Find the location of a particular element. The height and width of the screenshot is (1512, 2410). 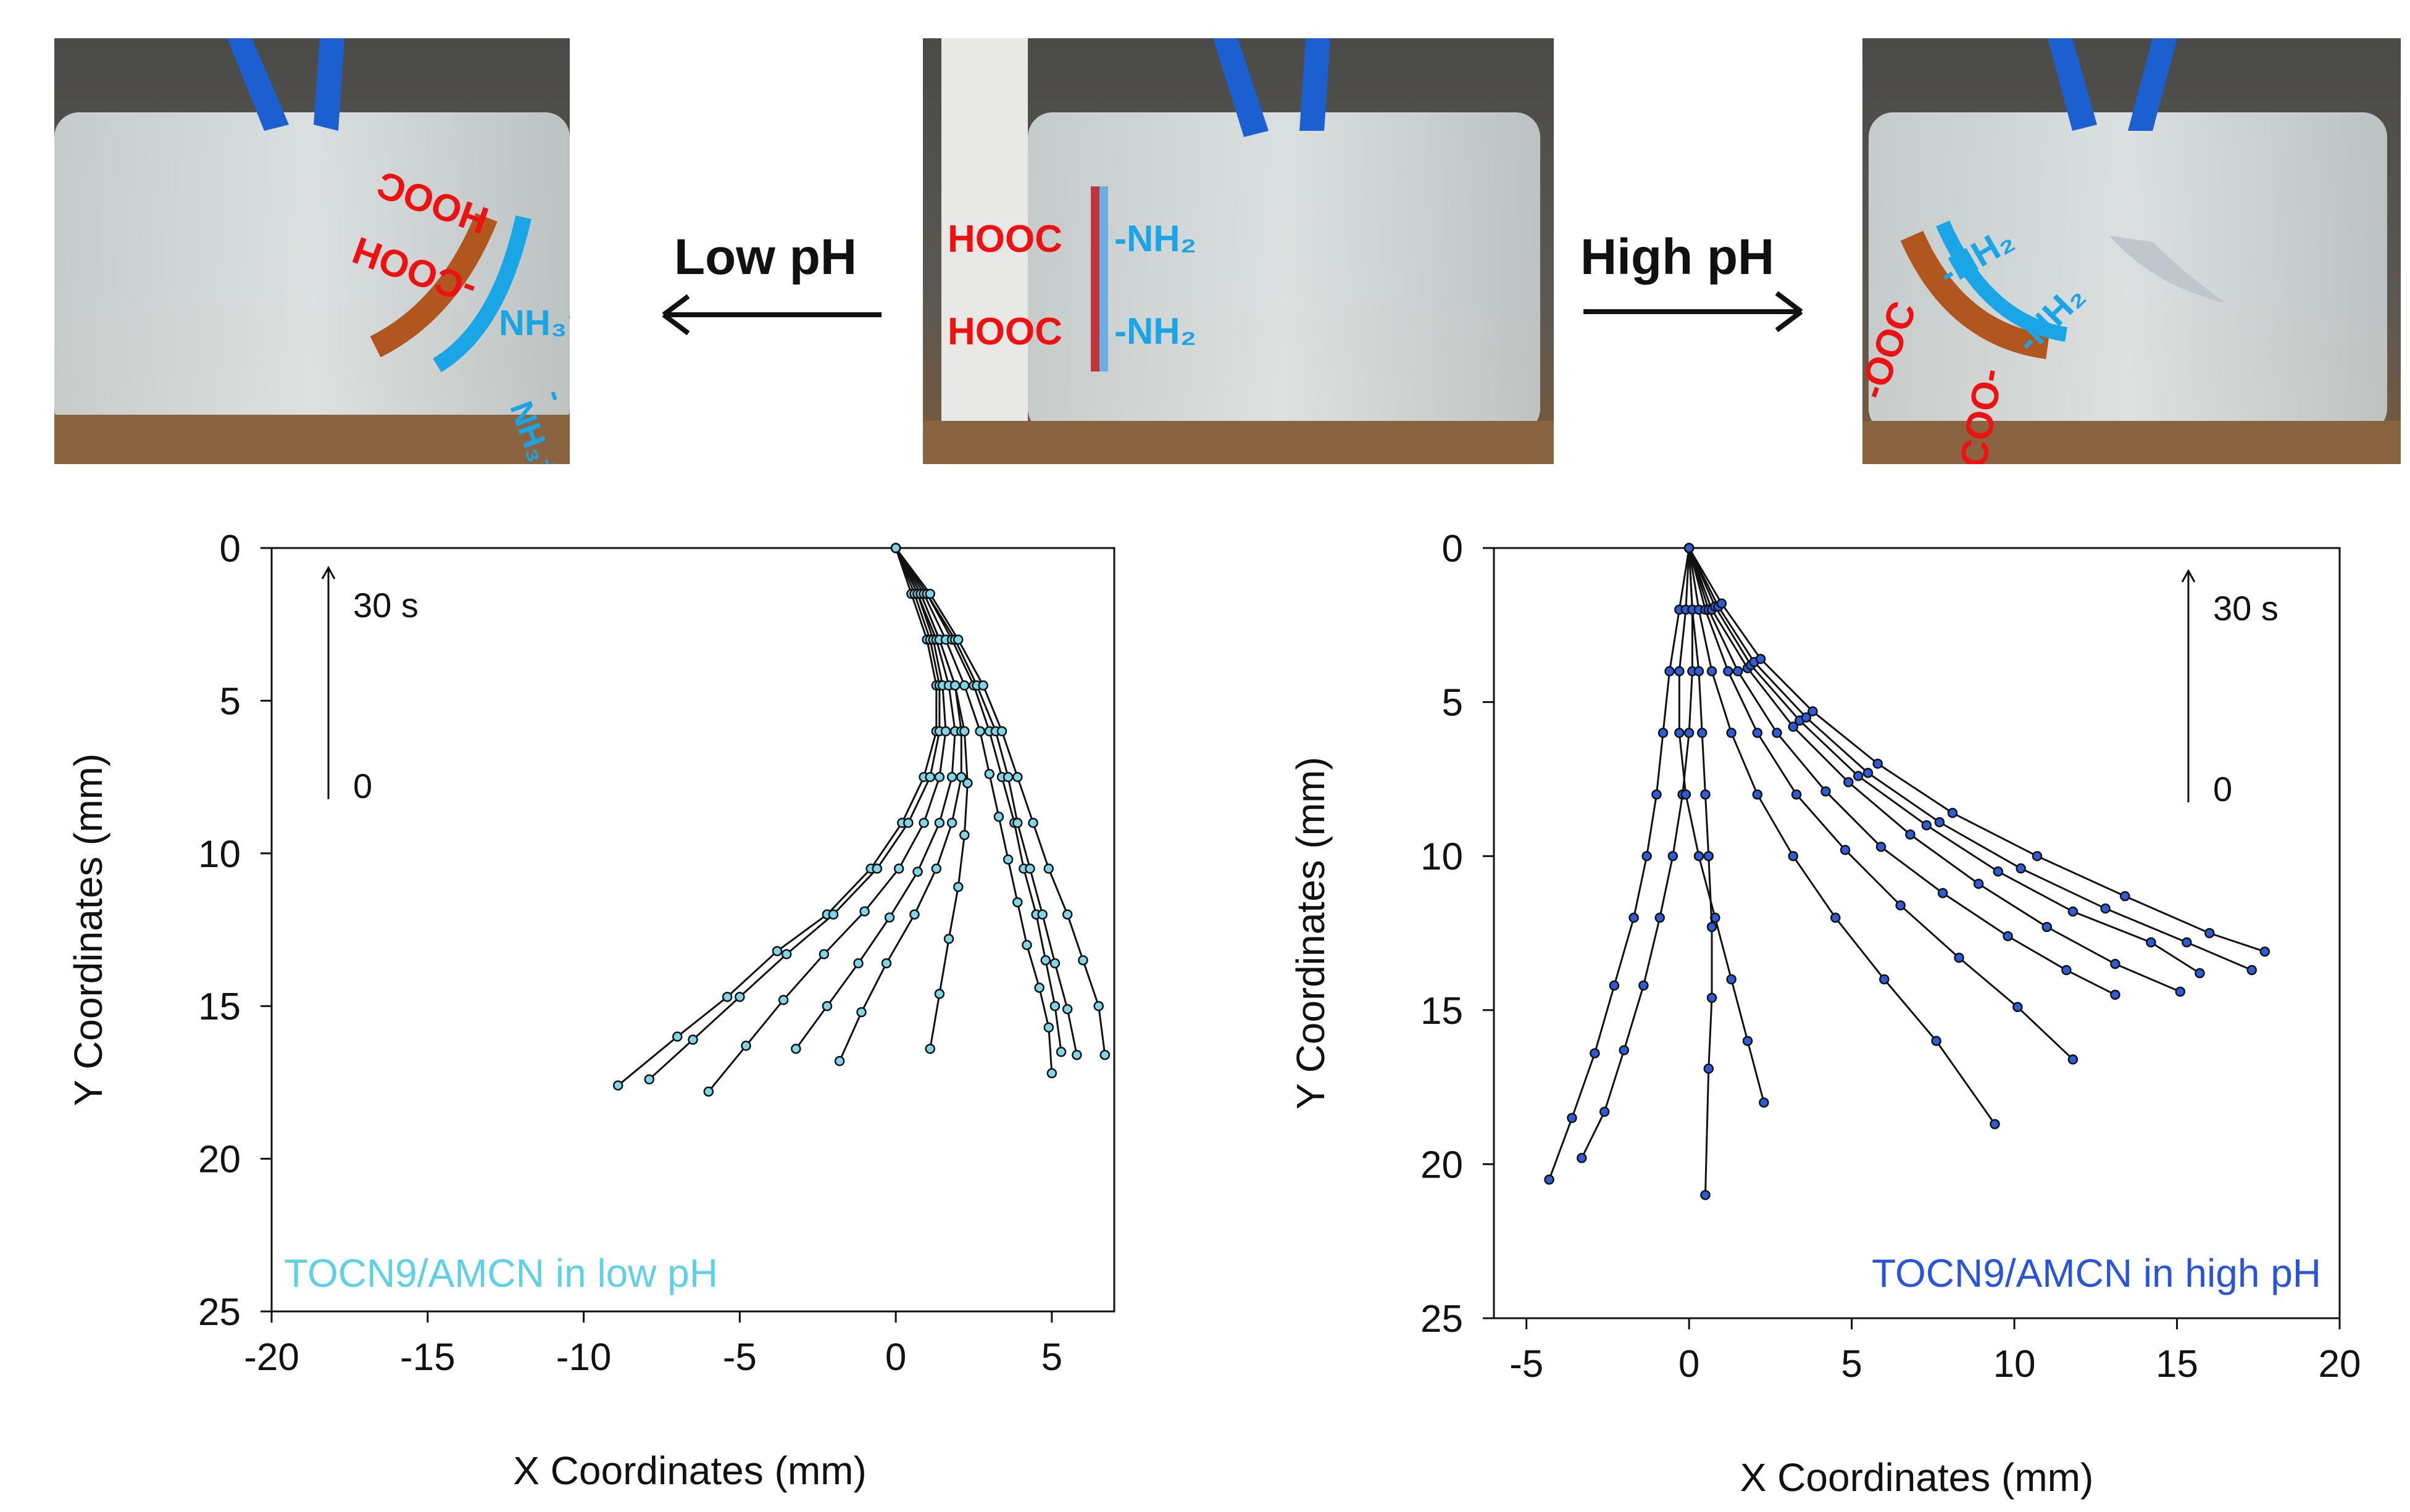

label-mid-nh2-1: -NH₂ is located at coordinates (1156, 238).